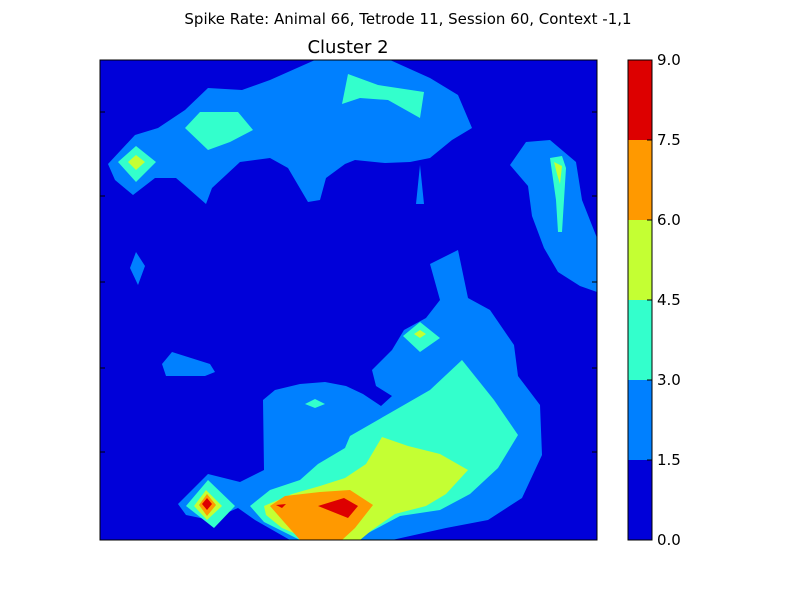 This screenshot has width=800, height=600. I want to click on colorbar-frame, so click(640, 300).